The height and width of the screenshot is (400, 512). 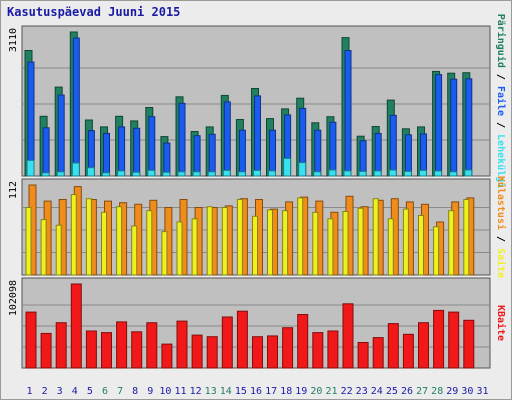 What do you see at coordinates (501, 203) in the screenshot?
I see `legend-part: Külastusi` at bounding box center [501, 203].